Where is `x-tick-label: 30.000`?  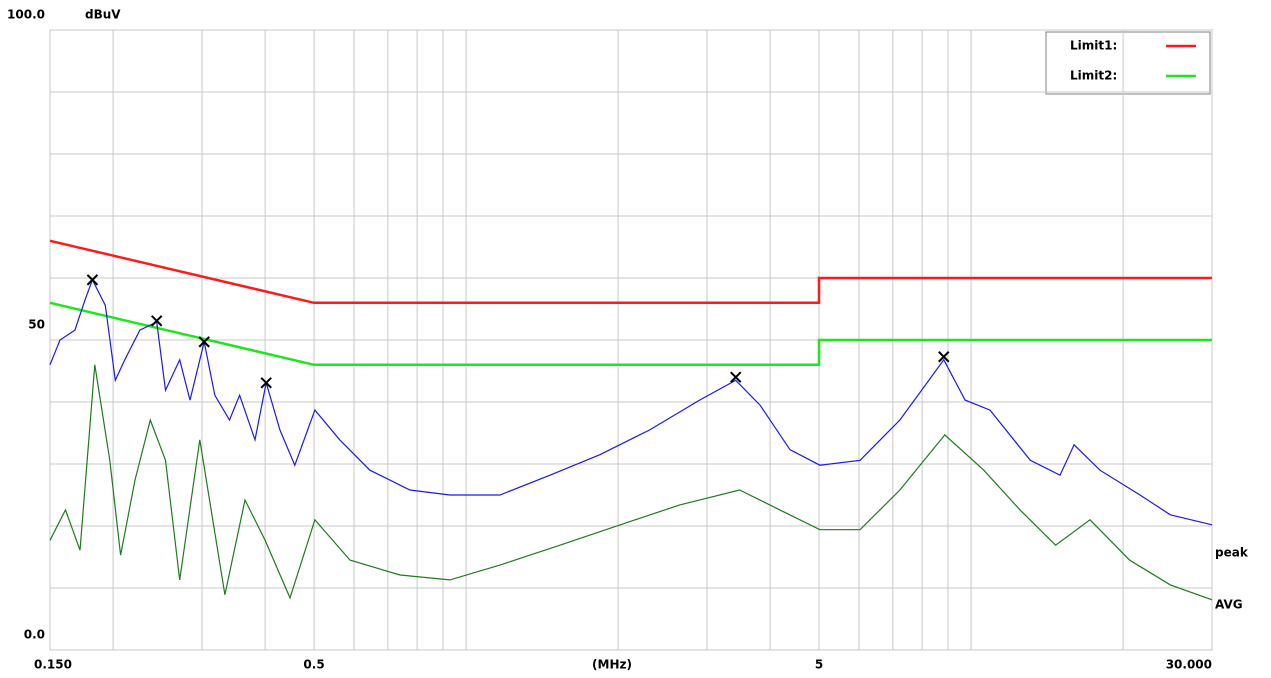
x-tick-label: 30.000 is located at coordinates (1189, 665).